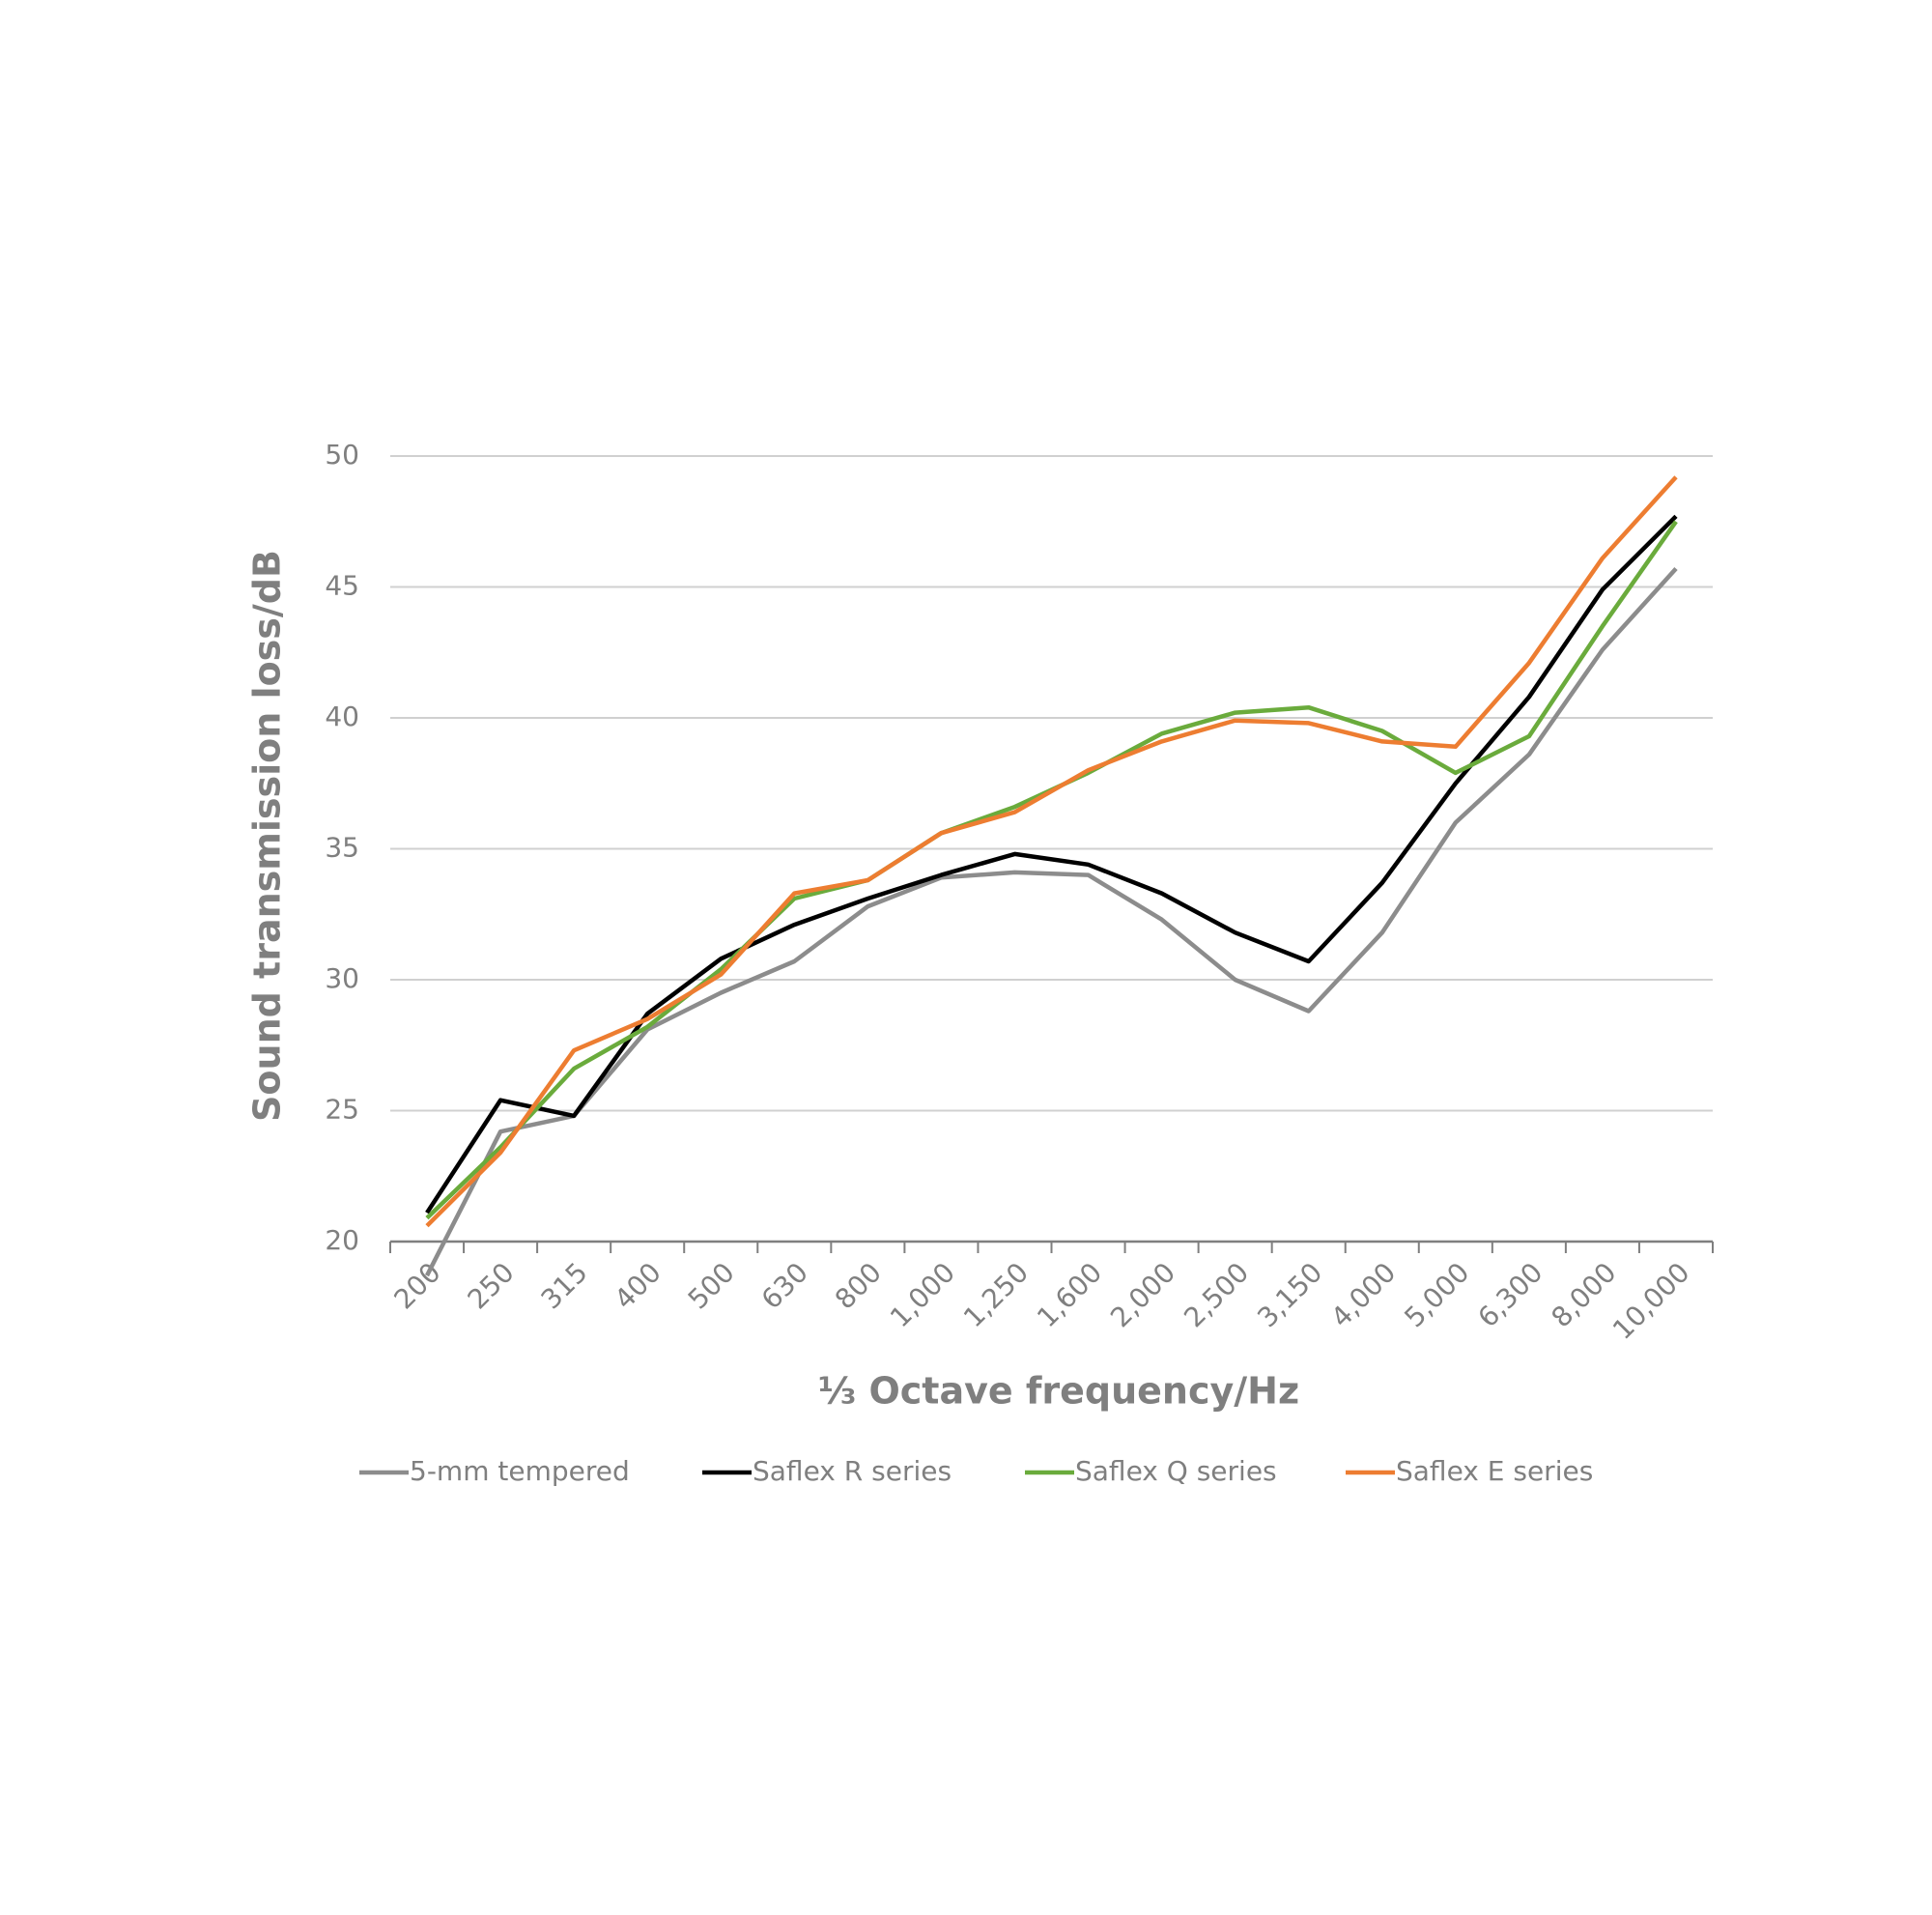 Image resolution: width=1932 pixels, height=1915 pixels. I want to click on x-tick-label: 4,000, so click(1363, 1294).